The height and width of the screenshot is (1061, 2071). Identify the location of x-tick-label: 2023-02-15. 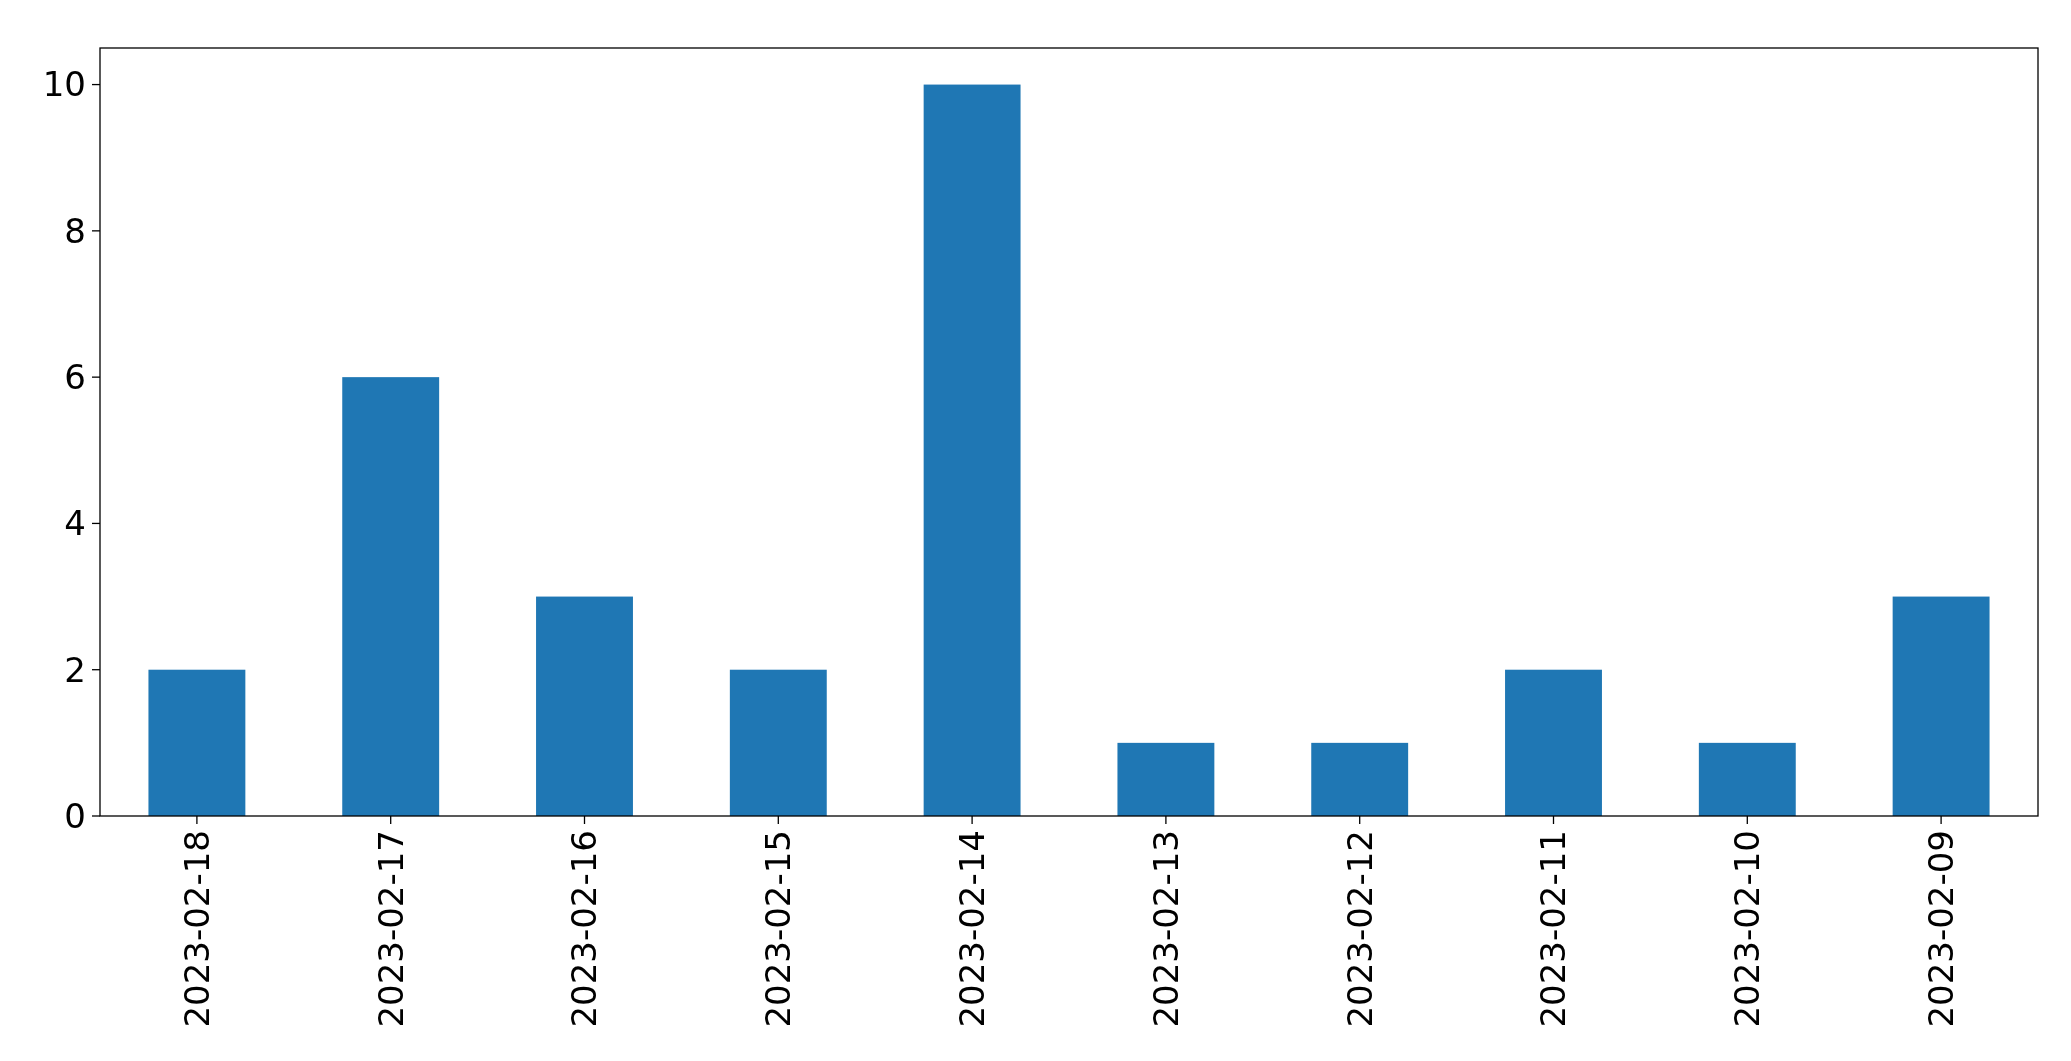
(778, 929).